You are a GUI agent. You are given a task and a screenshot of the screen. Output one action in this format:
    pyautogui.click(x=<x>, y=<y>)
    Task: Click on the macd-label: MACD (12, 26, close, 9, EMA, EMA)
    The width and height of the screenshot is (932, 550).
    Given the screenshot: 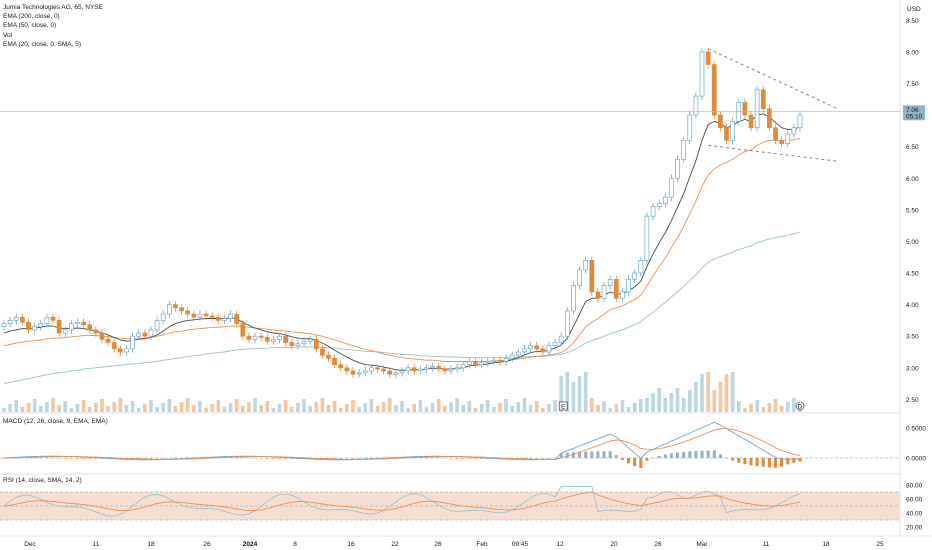 What is the action you would take?
    pyautogui.click(x=55, y=421)
    